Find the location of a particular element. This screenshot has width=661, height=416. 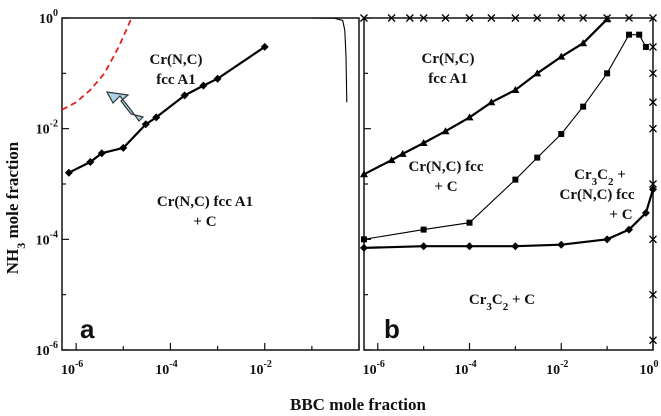

panel-a-letter: a is located at coordinates (87, 329).